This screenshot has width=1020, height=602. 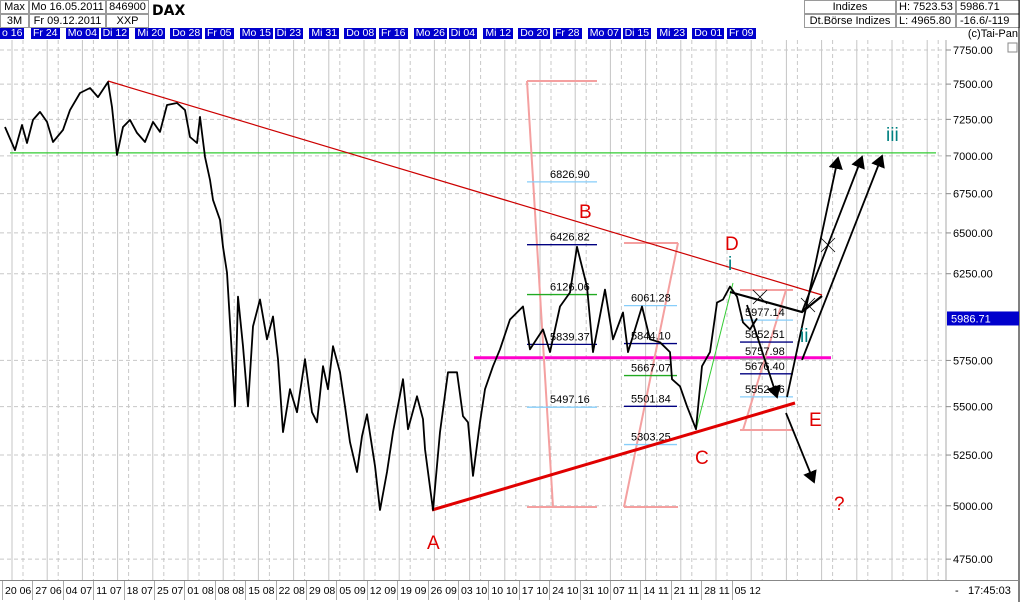 What do you see at coordinates (651, 299) in the screenshot?
I see `fib-level-label: 6061.28` at bounding box center [651, 299].